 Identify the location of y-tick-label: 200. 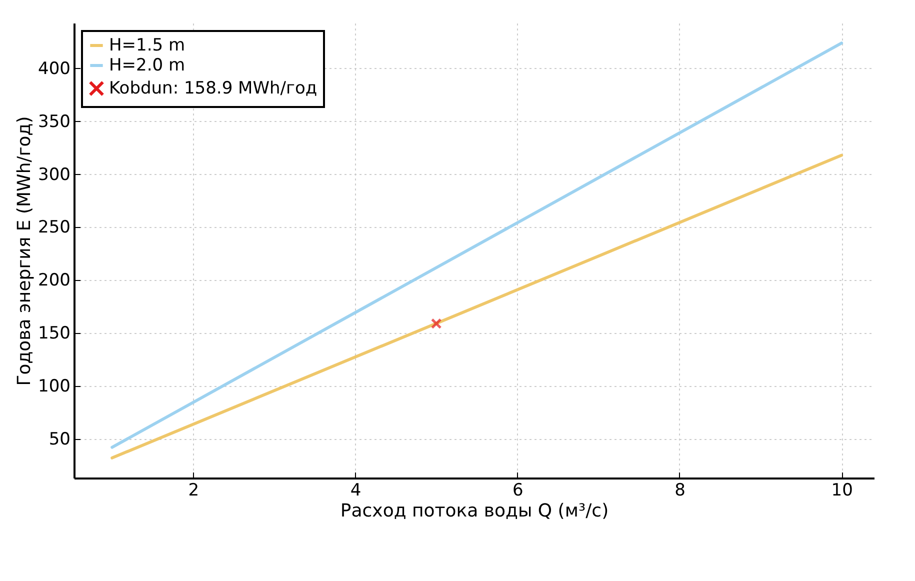
(54, 280).